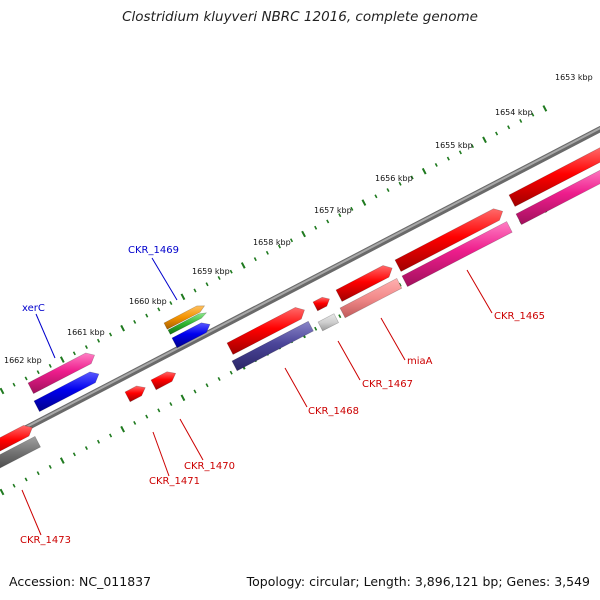 This screenshot has height=600, width=600. What do you see at coordinates (321, 304) in the screenshot?
I see `feature-ckr1467-top` at bounding box center [321, 304].